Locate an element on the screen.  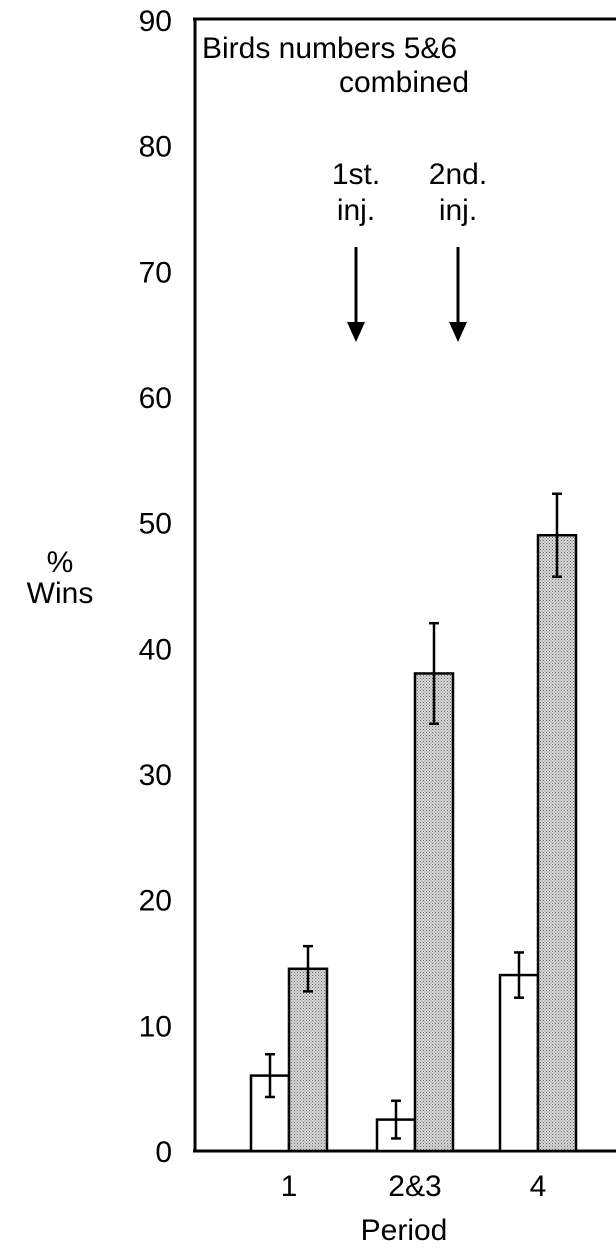
y-tick-label: 70 is located at coordinates (155, 272).